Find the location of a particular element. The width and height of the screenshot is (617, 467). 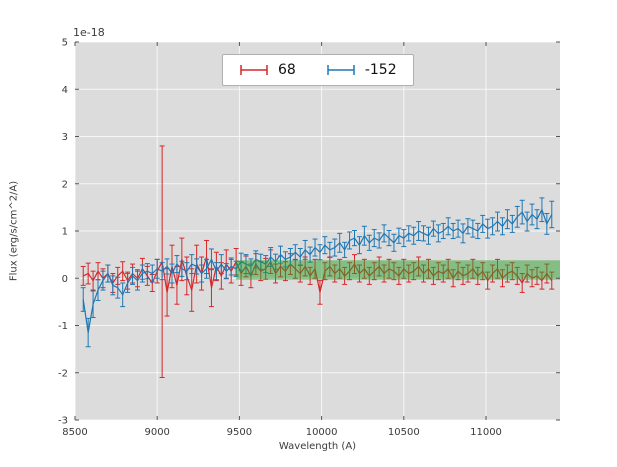

y-tick-label: 1 is located at coordinates (65, 232).